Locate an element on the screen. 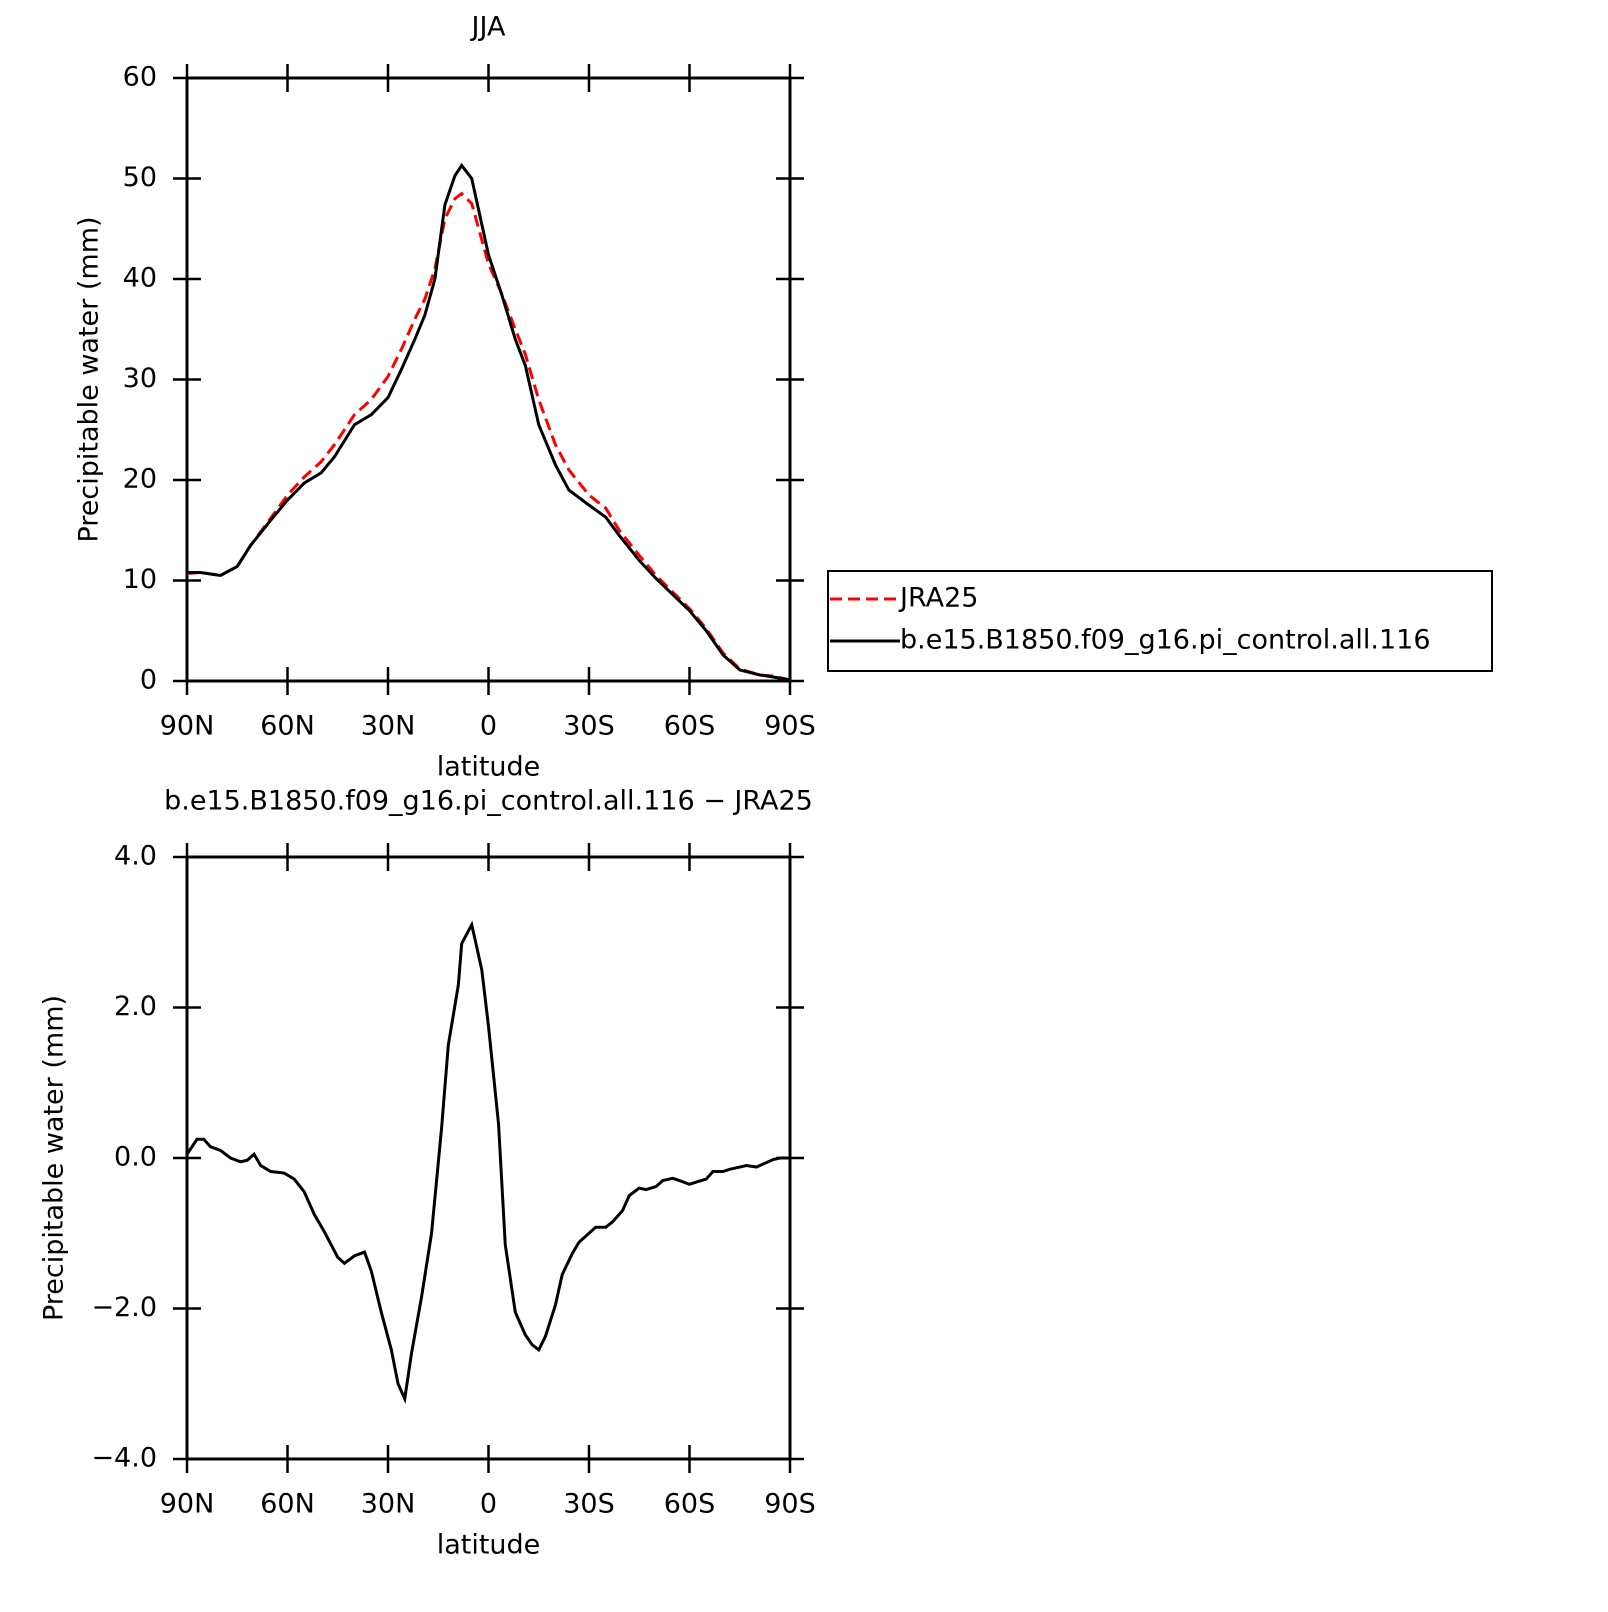 This screenshot has width=1608, height=1612. legend-label: b.e15.B1850.f09_g16.pi_control.all.116 is located at coordinates (1165, 640).